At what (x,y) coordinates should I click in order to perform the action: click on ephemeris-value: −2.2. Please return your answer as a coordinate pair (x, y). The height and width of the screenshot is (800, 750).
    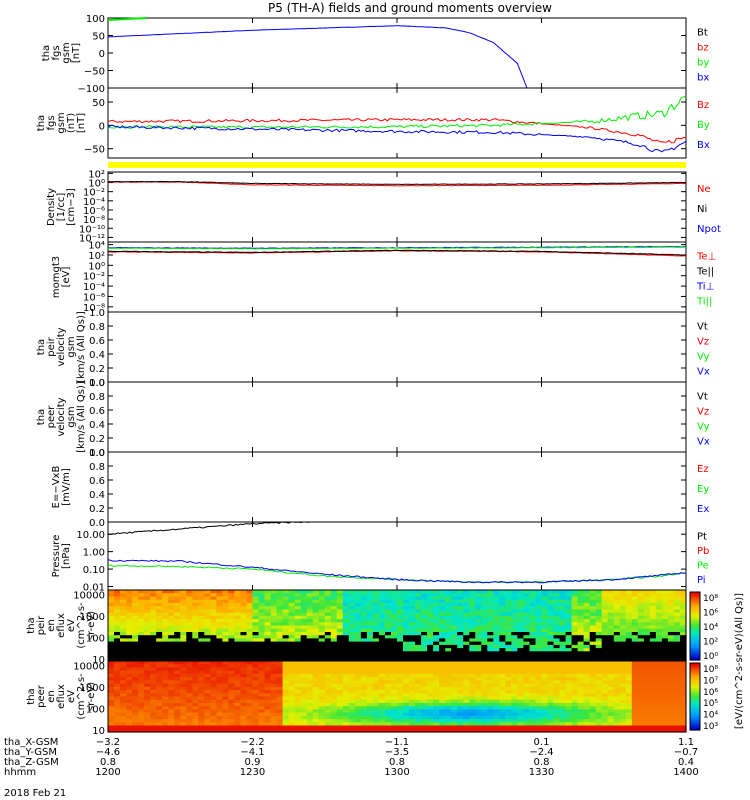
    Looking at the image, I should click on (252, 742).